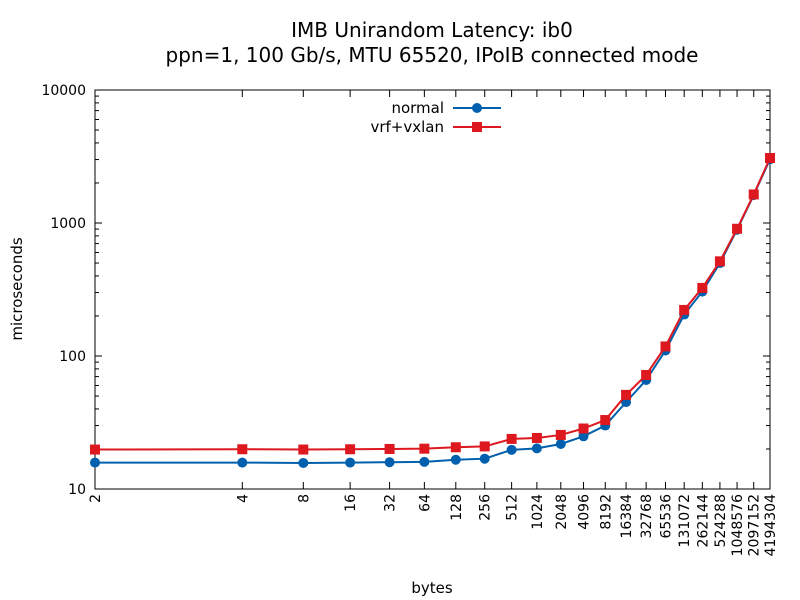 The image size is (800, 600). Describe the element at coordinates (721, 520) in the screenshot. I see `x-tick-label: 524288` at that location.